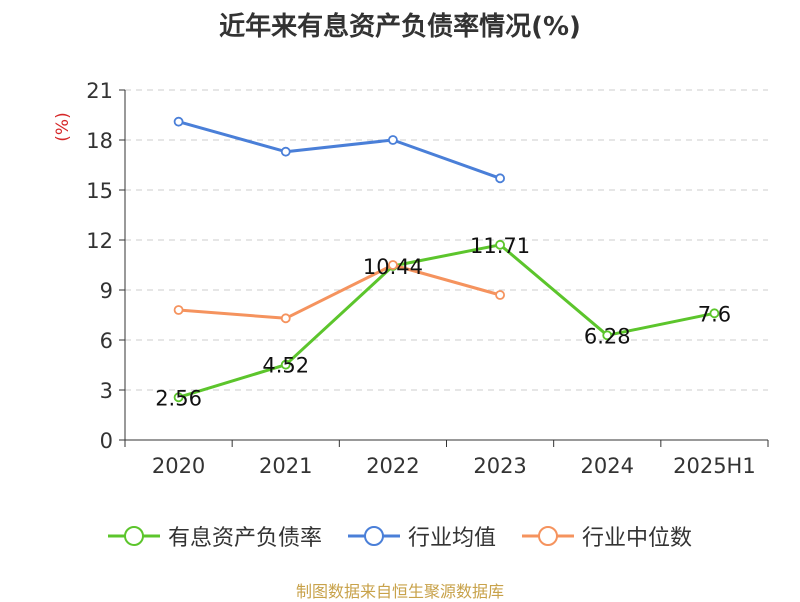 This screenshot has width=800, height=602. I want to click on x-tick-label: 2023, so click(499, 466).